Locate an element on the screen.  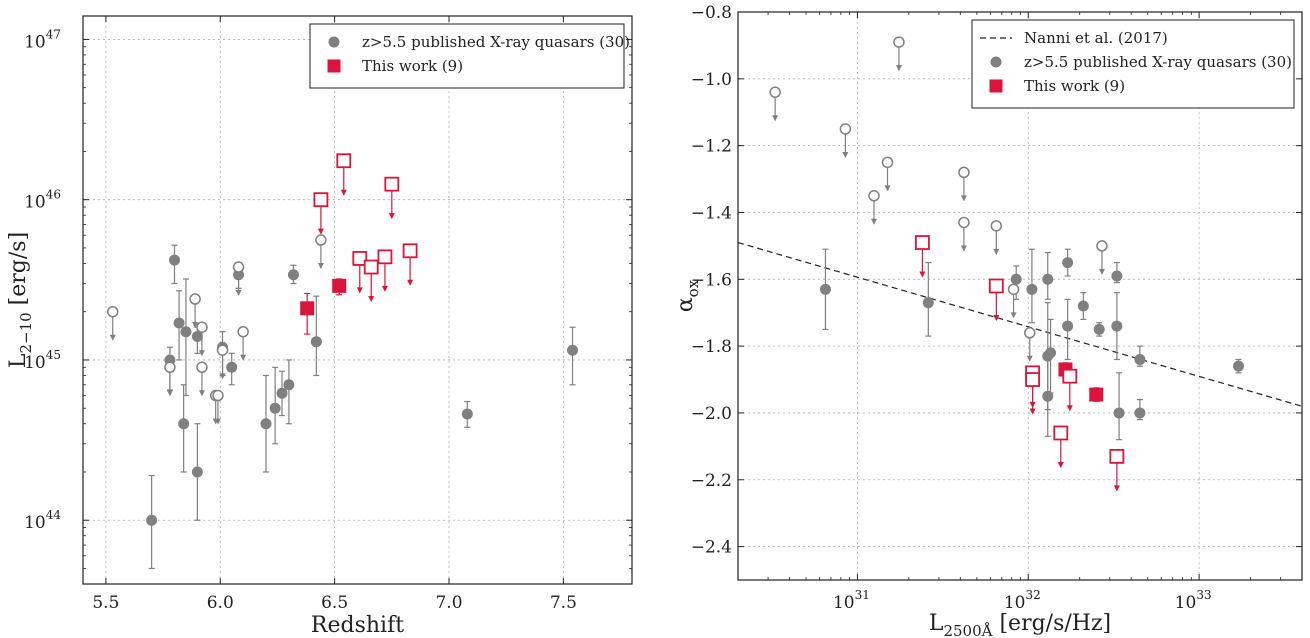
y-axis-label: L2−10 [erg/s] is located at coordinates (20, 300).